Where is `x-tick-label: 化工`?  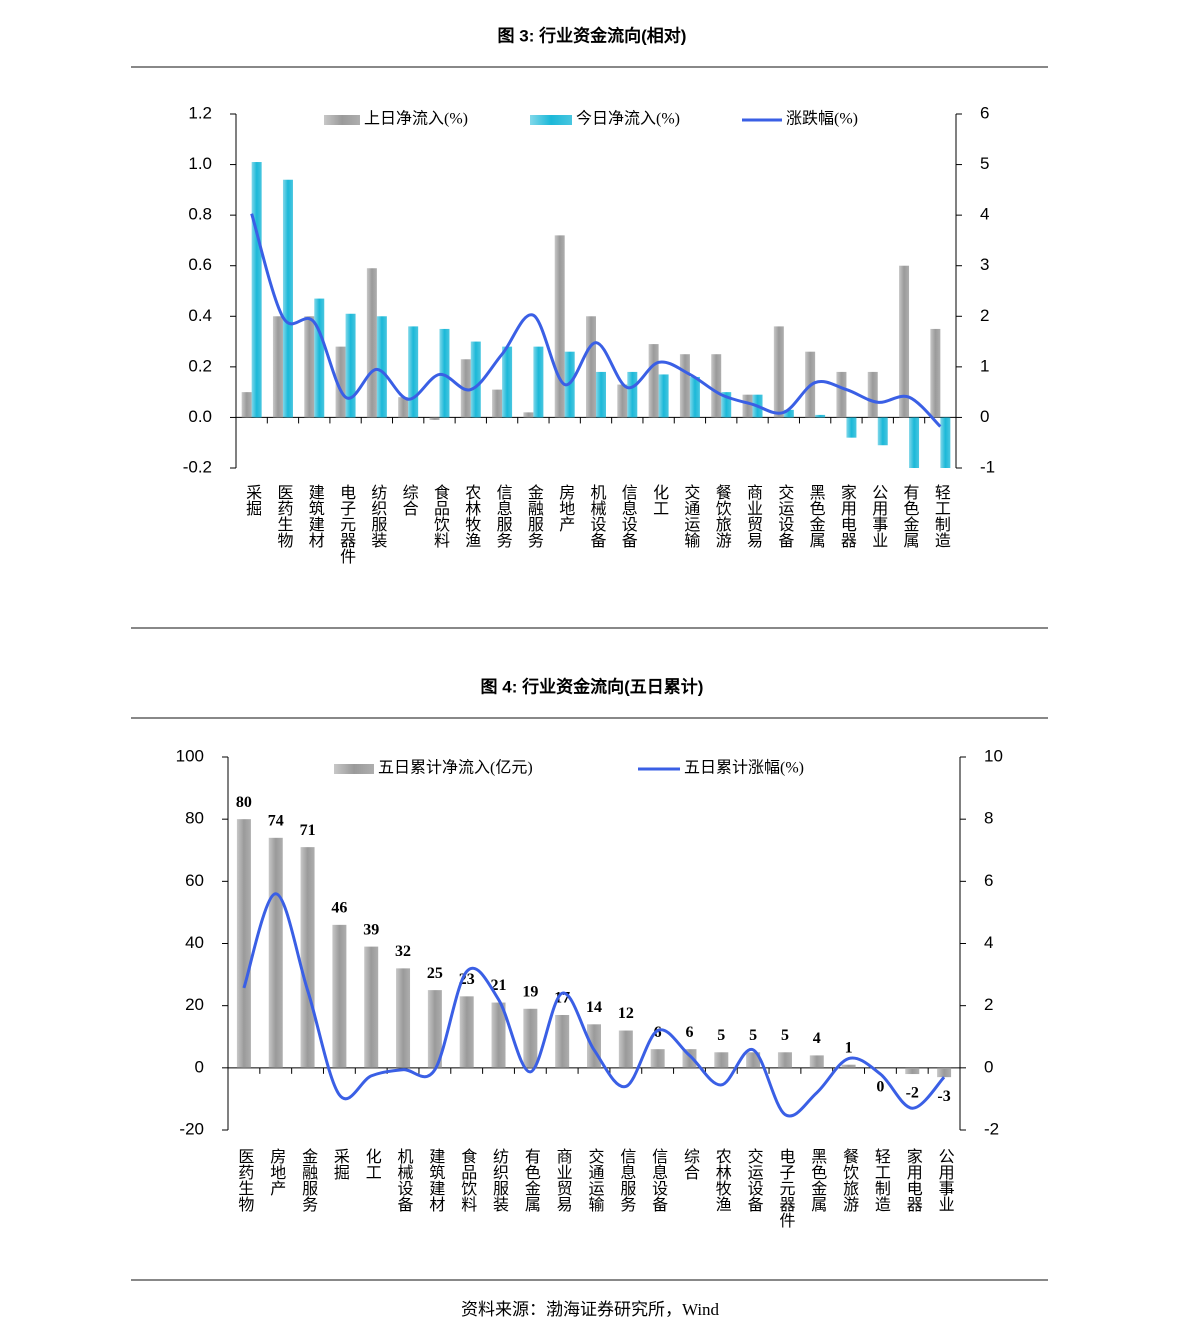 x-tick-label: 化工 is located at coordinates (659, 500).